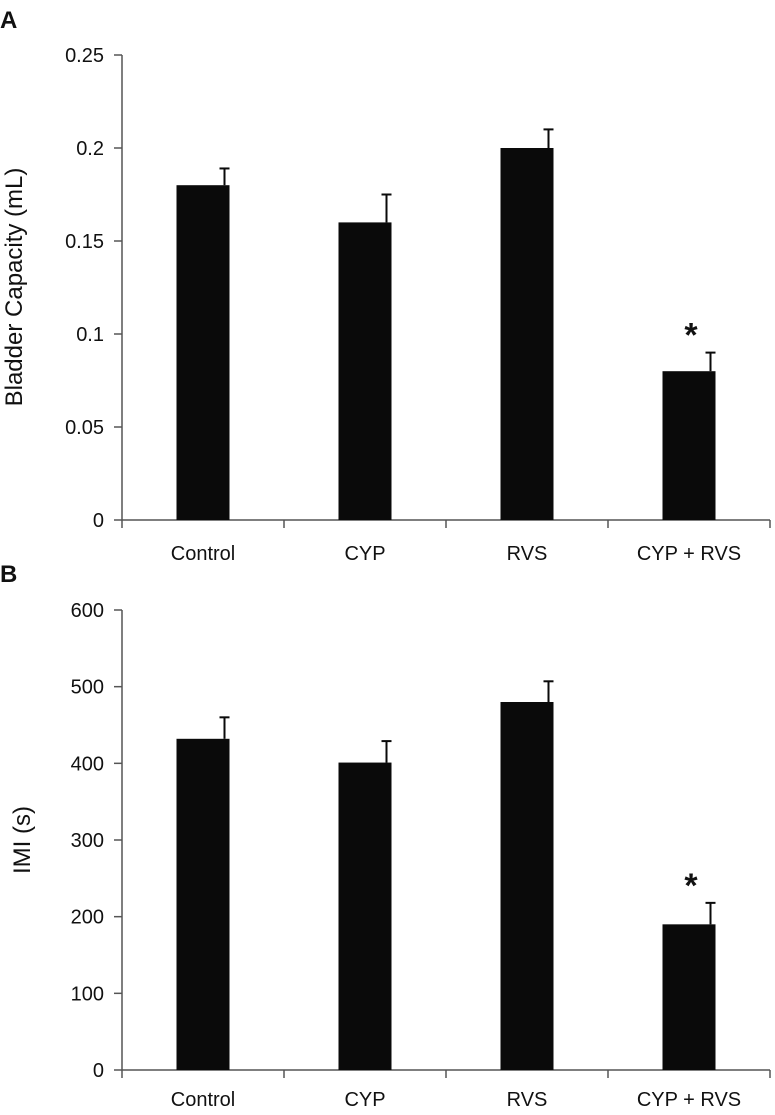 The width and height of the screenshot is (775, 1115). Describe the element at coordinates (98, 1071) in the screenshot. I see `y-tick-label-b-0: 0` at that location.